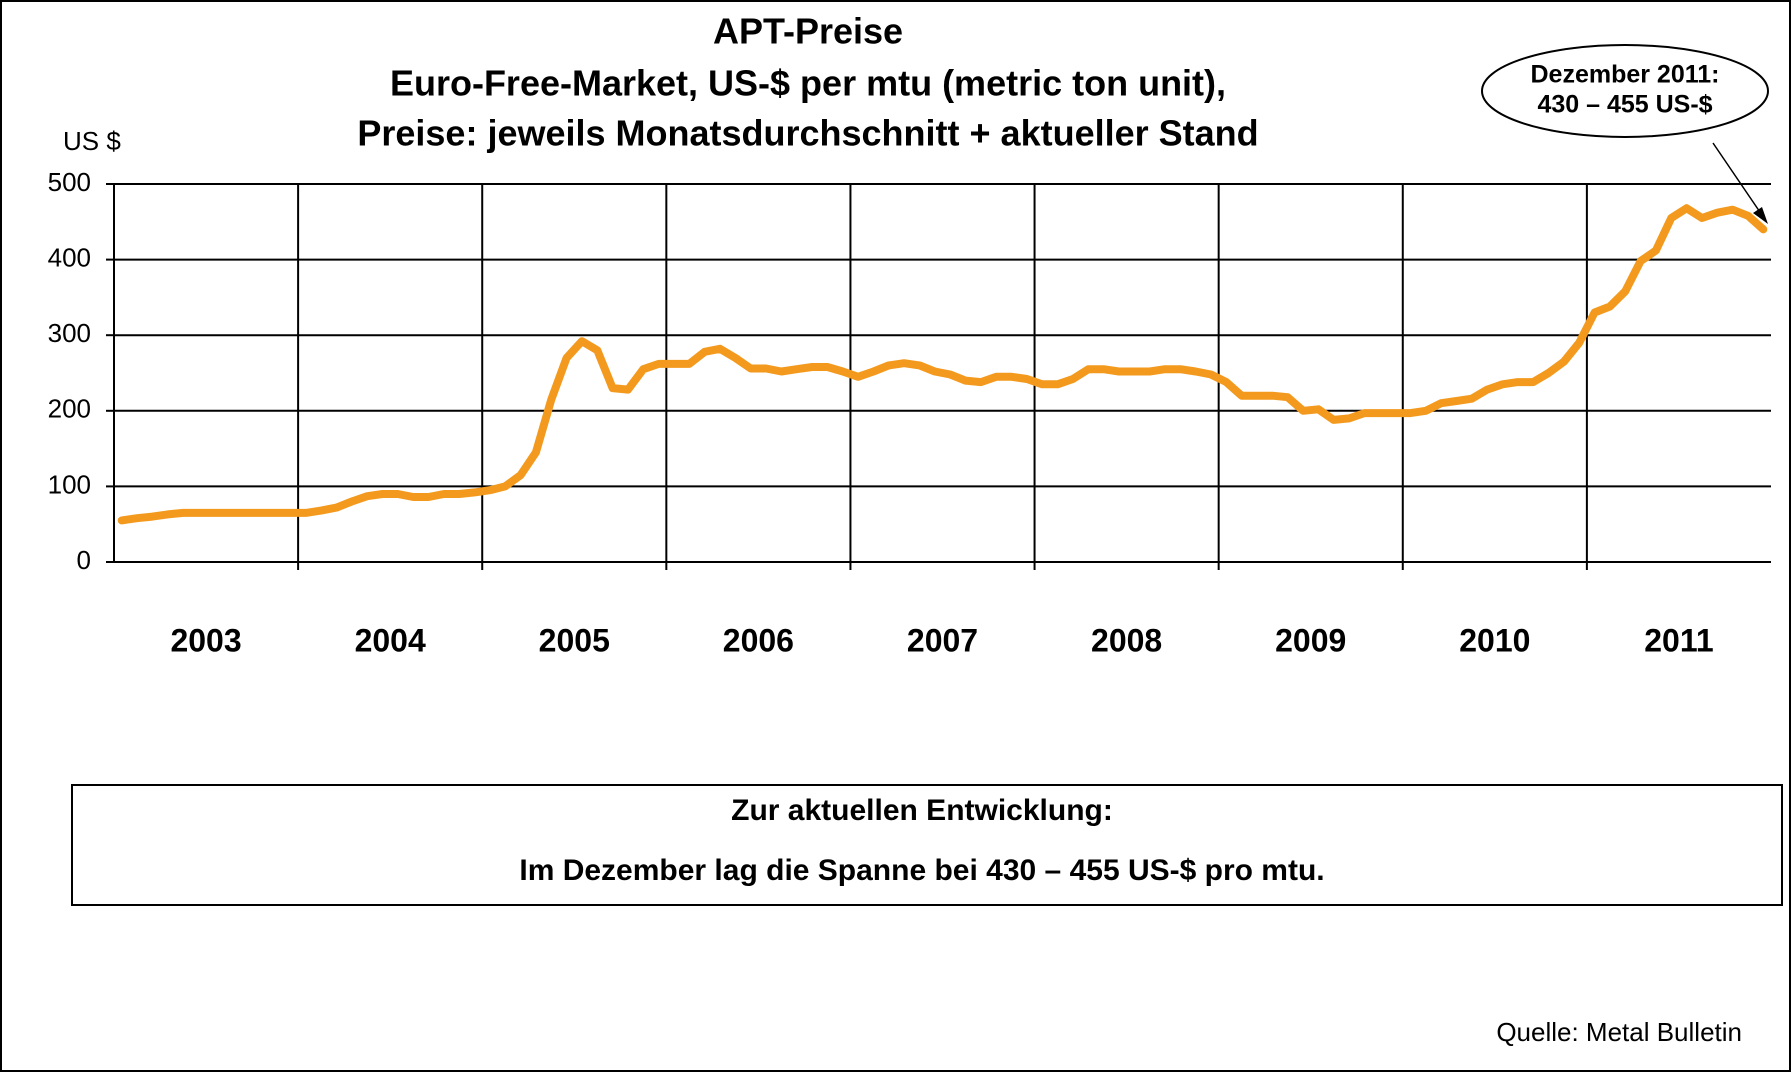  What do you see at coordinates (758, 640) in the screenshot?
I see `x-tick-label: 2006` at bounding box center [758, 640].